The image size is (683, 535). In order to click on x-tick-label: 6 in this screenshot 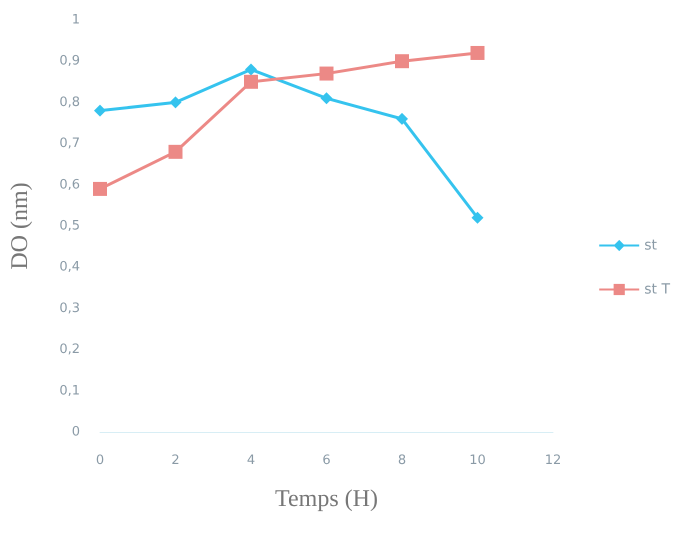, I will do `click(326, 460)`.